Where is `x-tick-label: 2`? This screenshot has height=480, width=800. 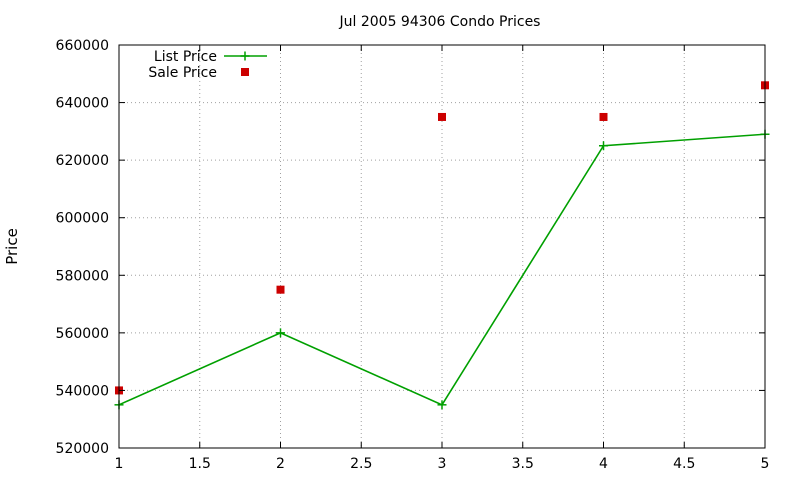
x-tick-label: 2 is located at coordinates (280, 464).